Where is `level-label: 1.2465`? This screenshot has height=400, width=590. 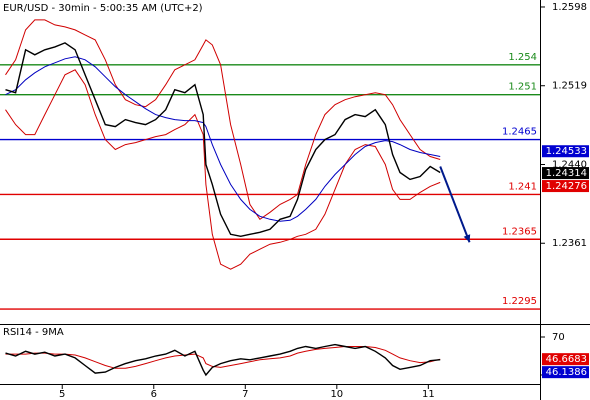
level-label: 1.2465 is located at coordinates (519, 132).